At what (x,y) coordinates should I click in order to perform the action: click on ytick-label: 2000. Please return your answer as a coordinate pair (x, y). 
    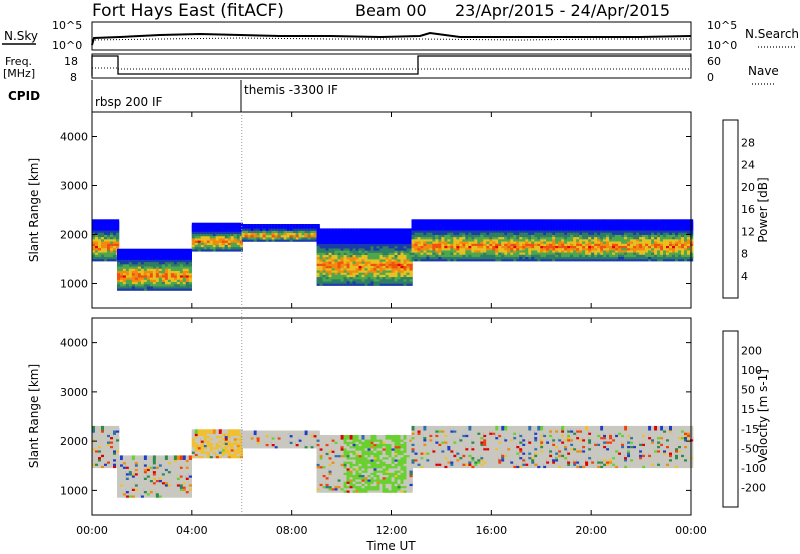
    Looking at the image, I should click on (74, 235).